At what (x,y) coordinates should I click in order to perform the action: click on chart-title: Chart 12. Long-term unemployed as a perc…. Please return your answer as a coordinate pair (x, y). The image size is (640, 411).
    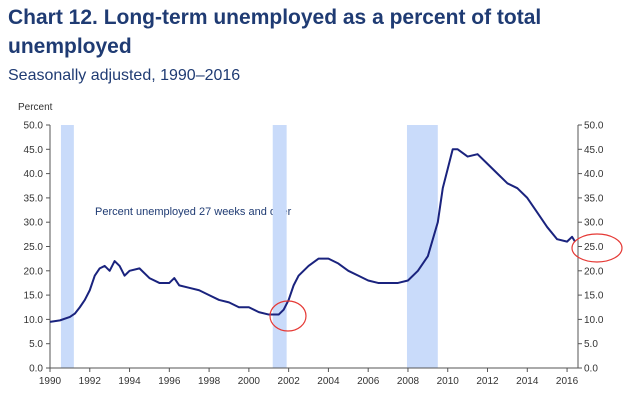
    Looking at the image, I should click on (274, 17).